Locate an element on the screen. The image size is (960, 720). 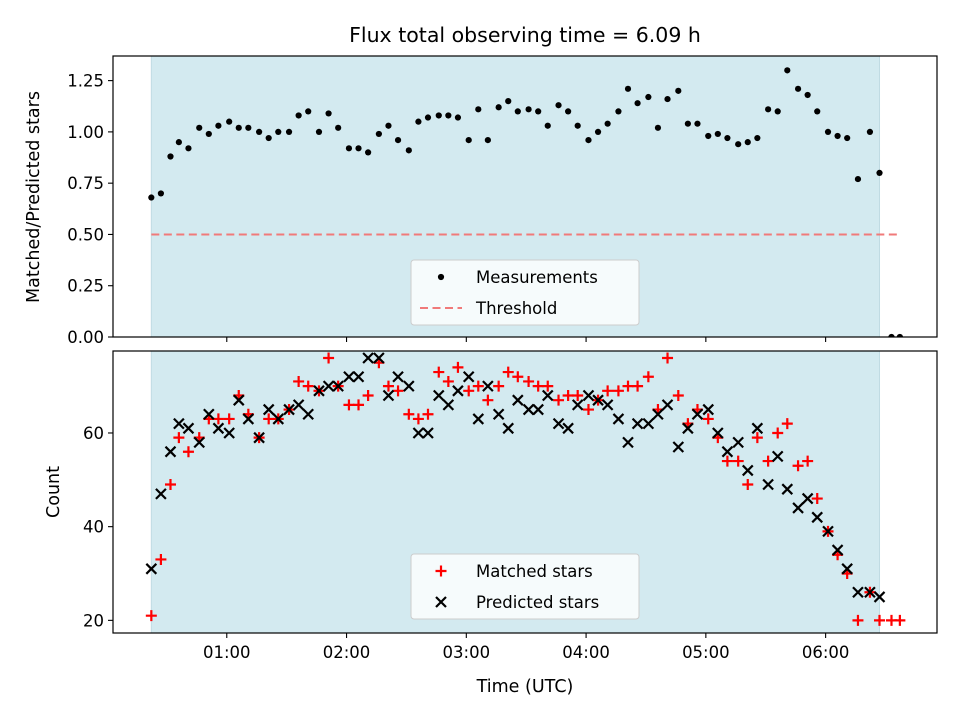
x-tick-label: 05:00 is located at coordinates (706, 652).